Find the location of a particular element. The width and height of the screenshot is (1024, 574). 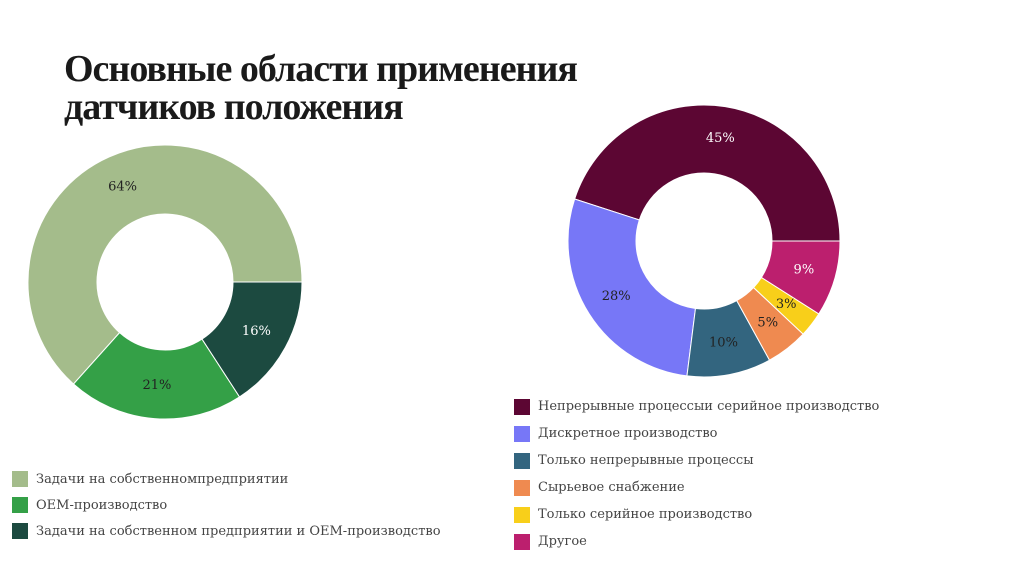

legend-1-item-2: OEM-производство is located at coordinates (226, 505).